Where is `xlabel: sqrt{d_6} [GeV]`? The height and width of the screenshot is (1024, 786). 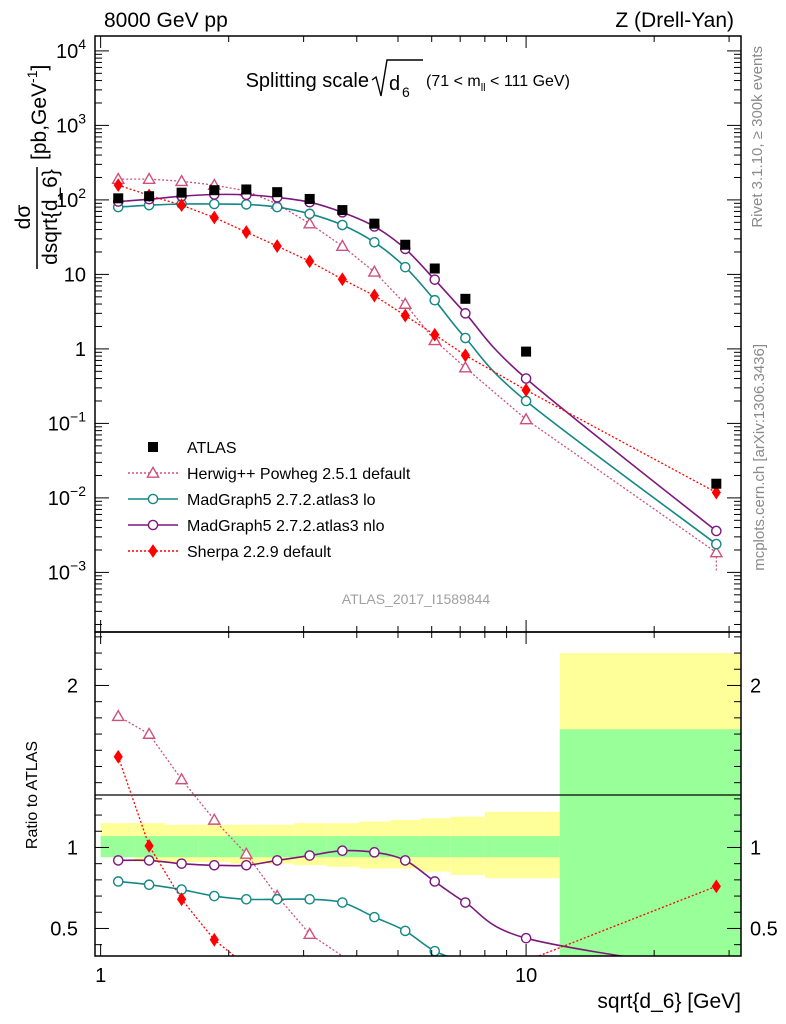 xlabel: sqrt{d_6} [GeV] is located at coordinates (669, 1001).